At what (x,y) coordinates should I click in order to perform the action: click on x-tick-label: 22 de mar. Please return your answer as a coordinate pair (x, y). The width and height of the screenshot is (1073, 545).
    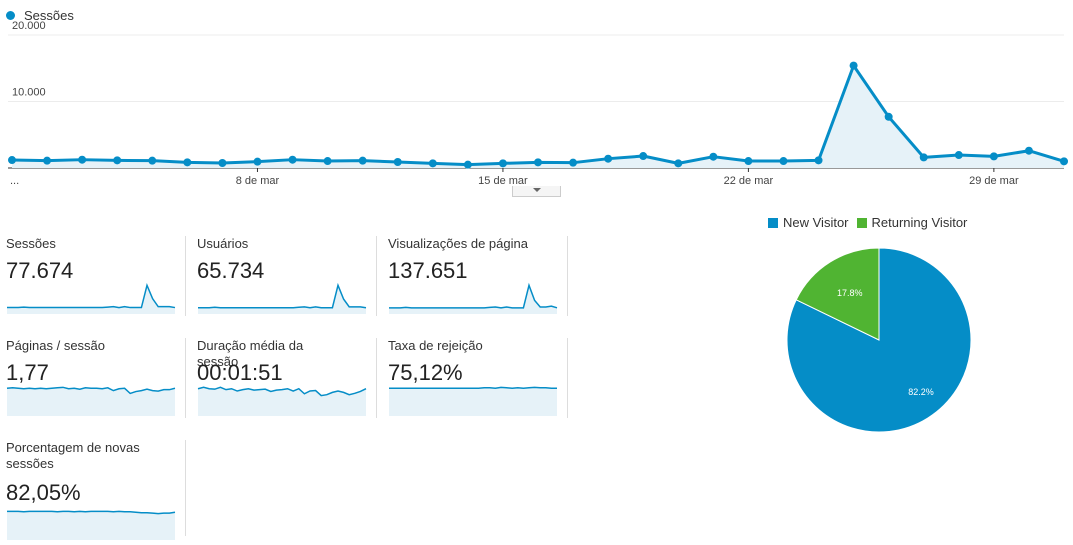
    Looking at the image, I should click on (749, 181).